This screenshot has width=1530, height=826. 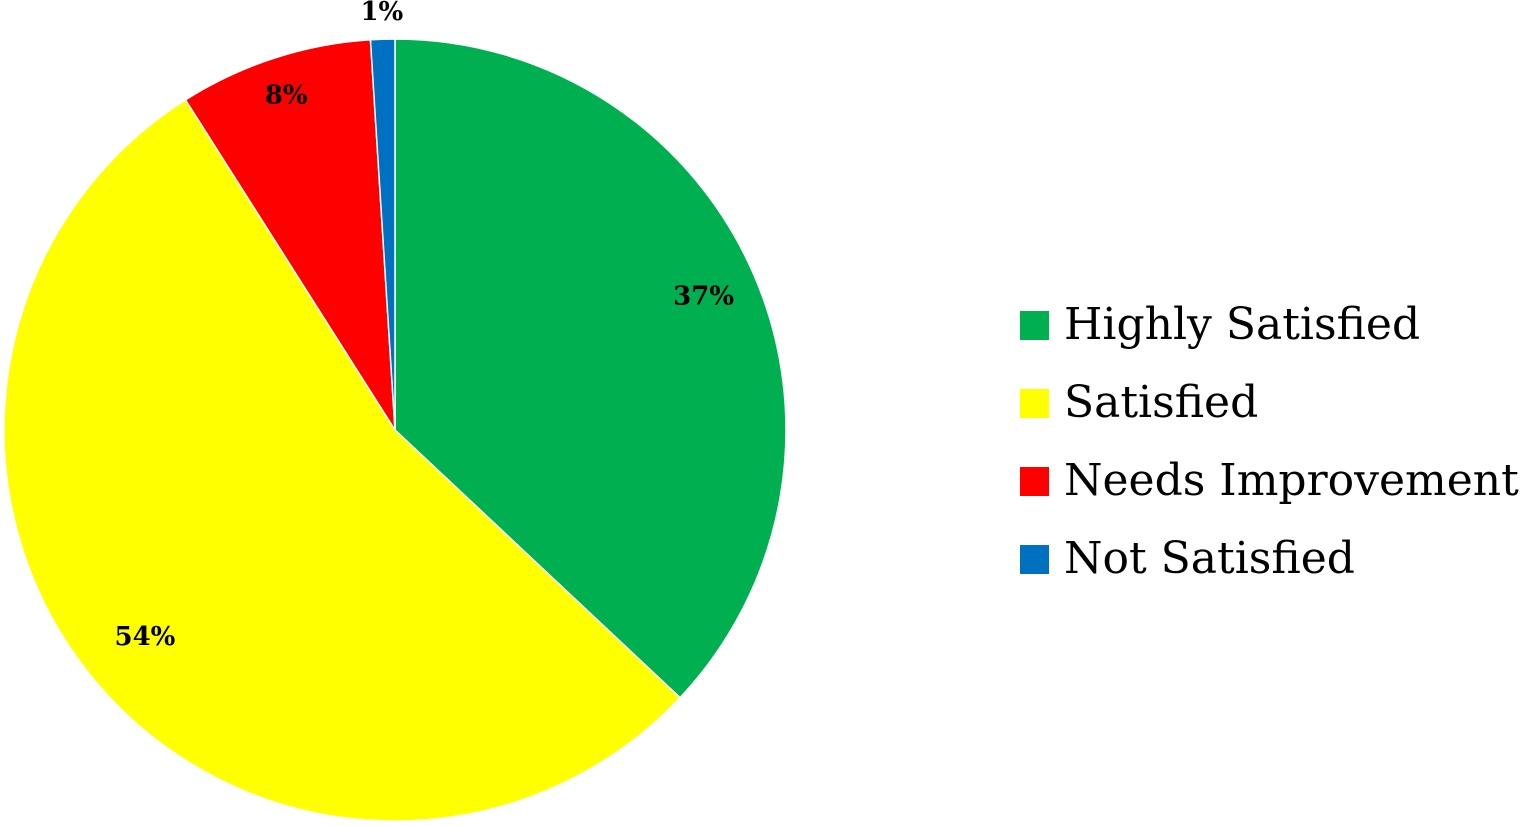 What do you see at coordinates (381, 13) in the screenshot?
I see `data-label-not-satisfied: 1%` at bounding box center [381, 13].